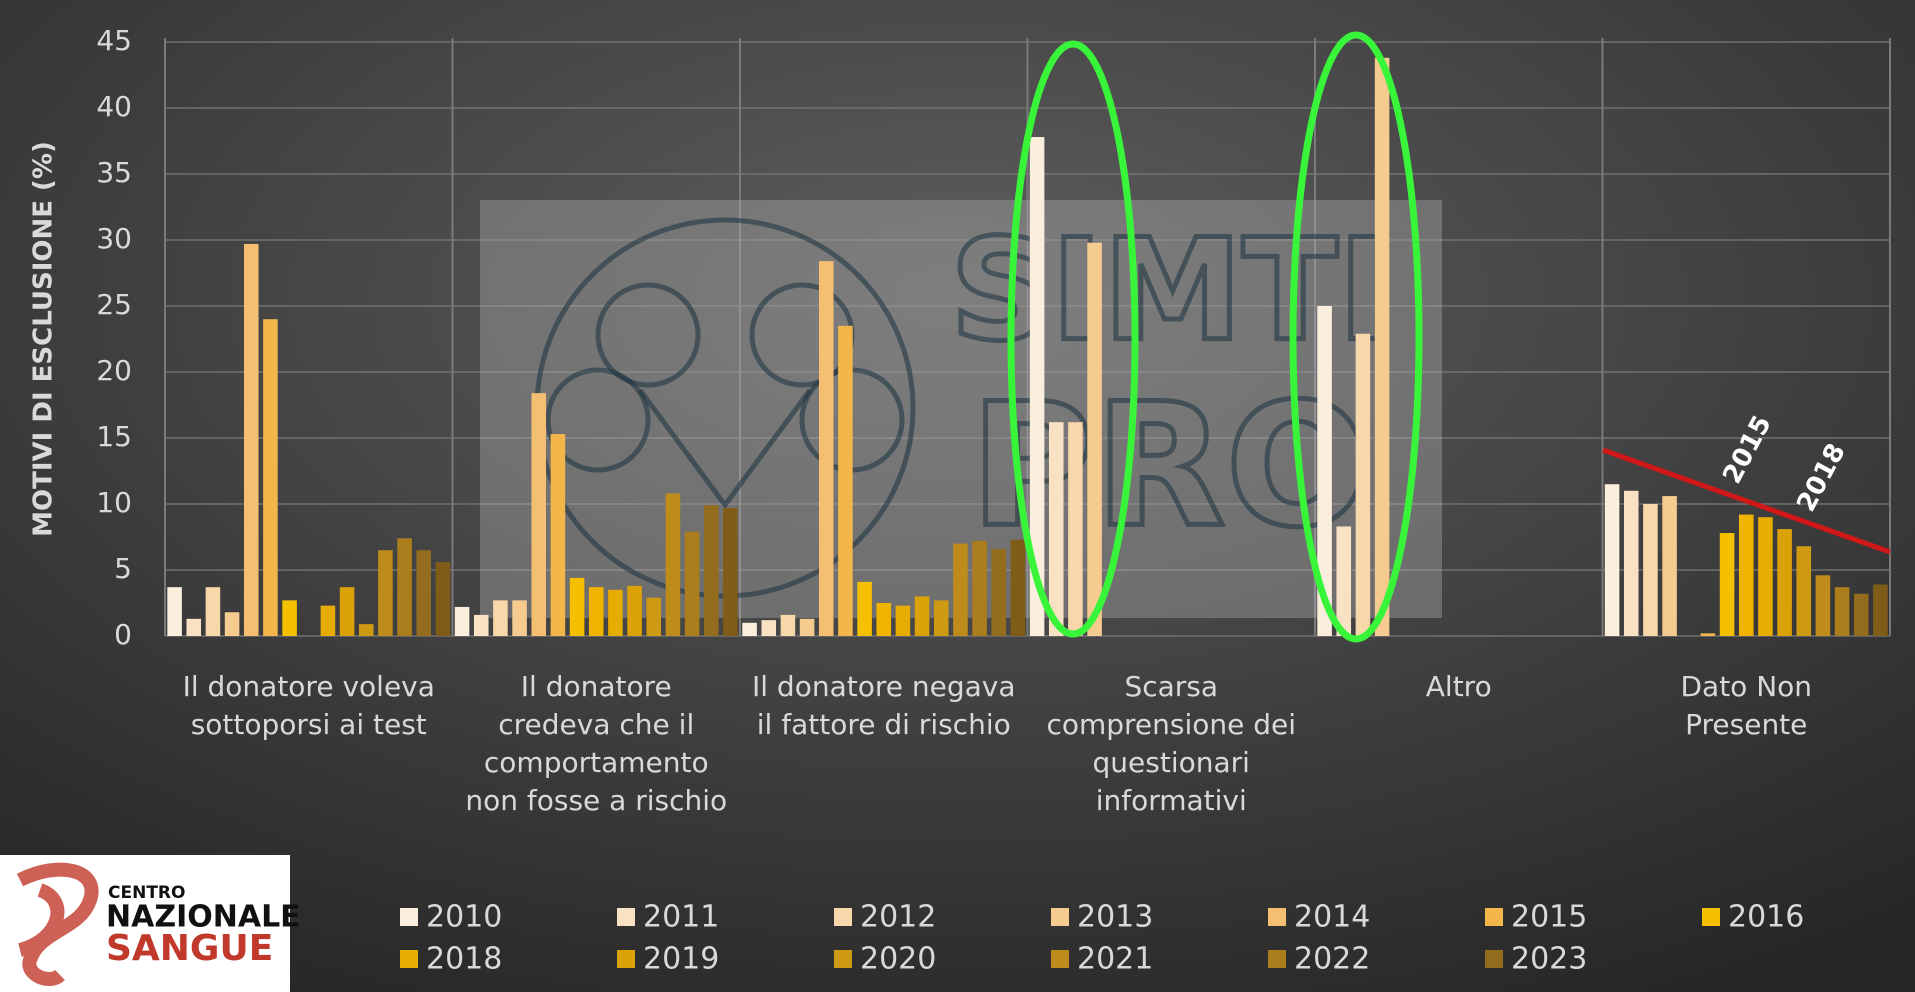  I want to click on legend-label: 2012, so click(898, 917).